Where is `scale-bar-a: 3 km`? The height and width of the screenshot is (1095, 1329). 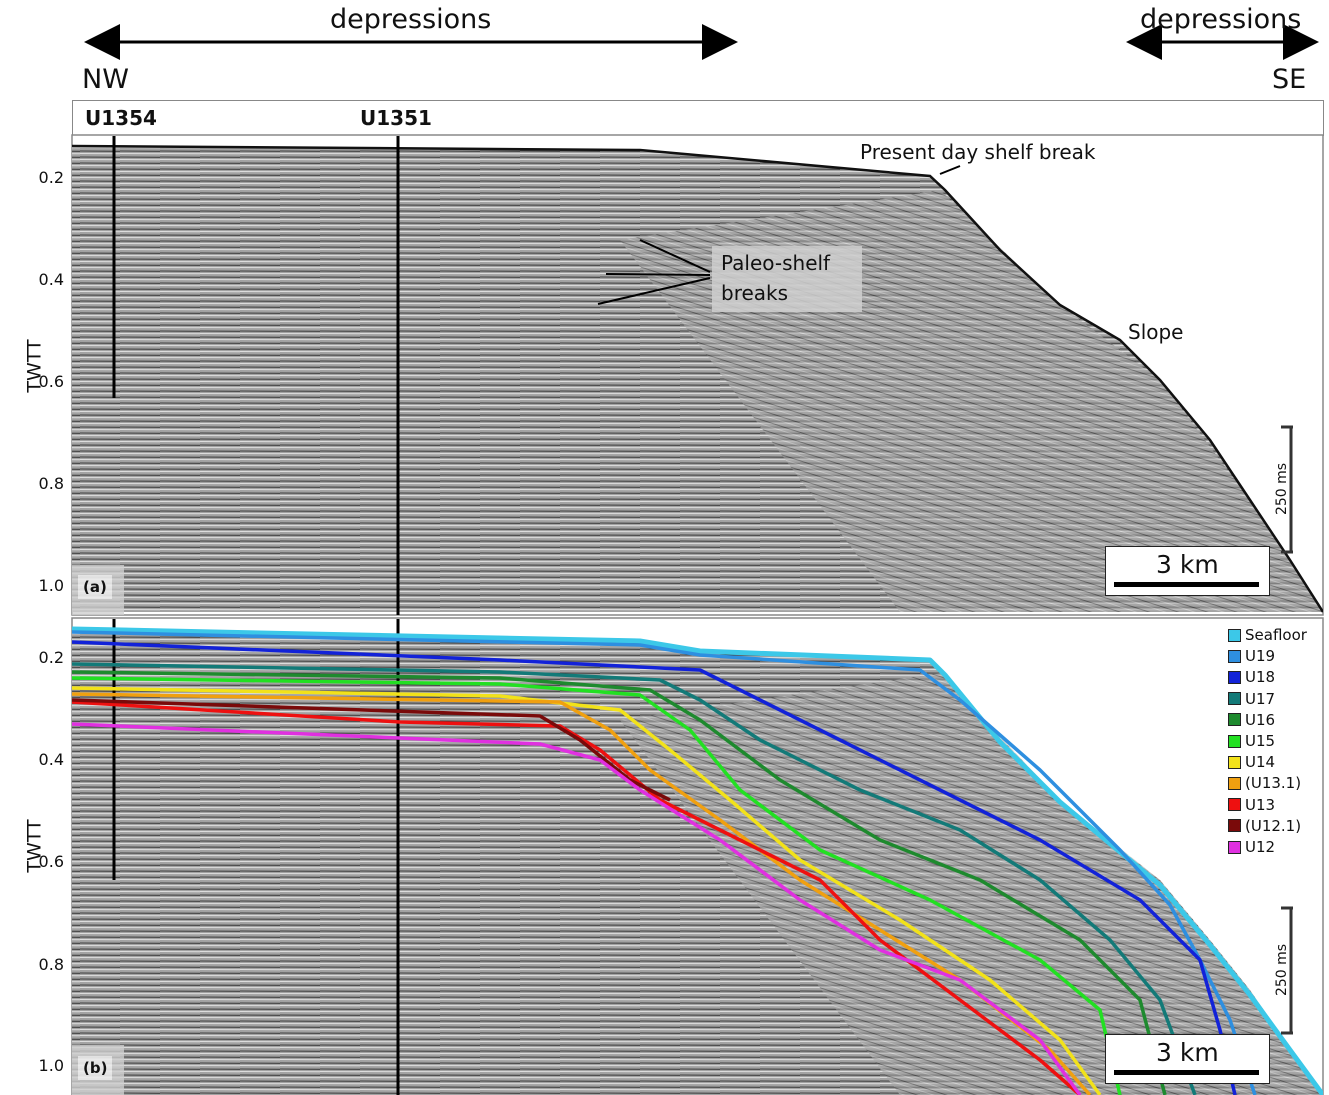
scale-bar-a: 3 km is located at coordinates (1187, 571).